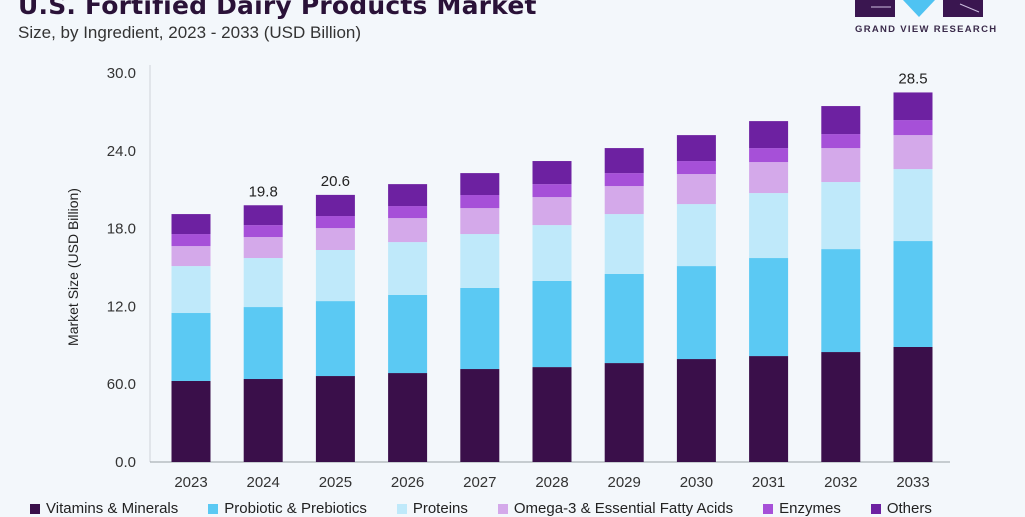  Describe the element at coordinates (121, 384) in the screenshot. I see `y-tick-label: 60.0` at that location.